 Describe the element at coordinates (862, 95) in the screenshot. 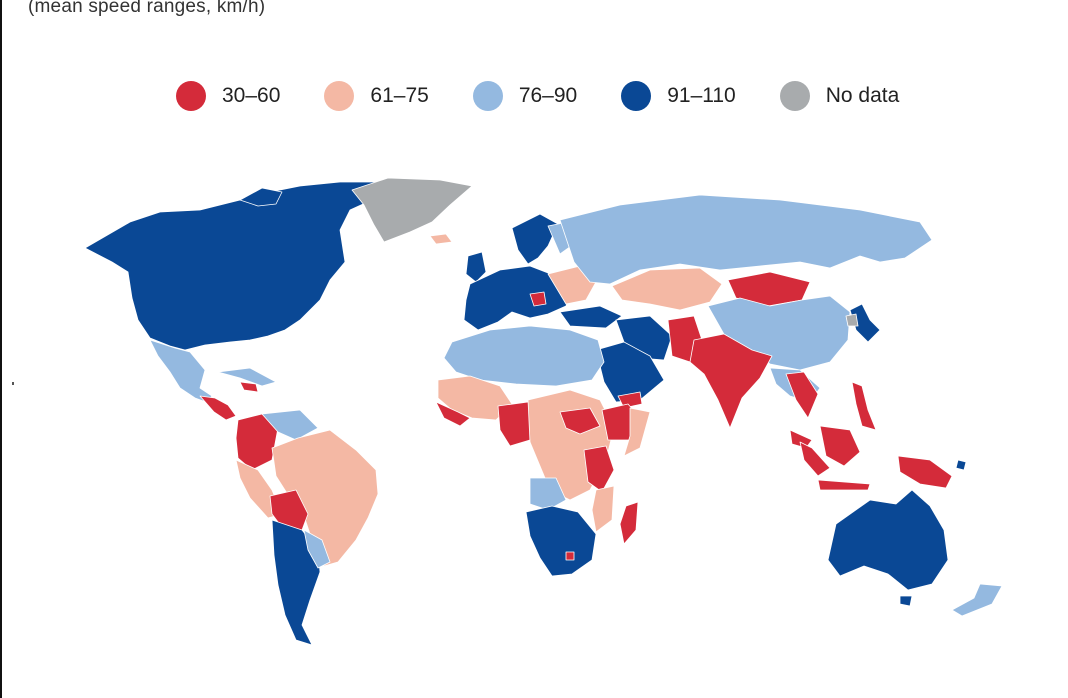

I see `legend-label: No data` at that location.